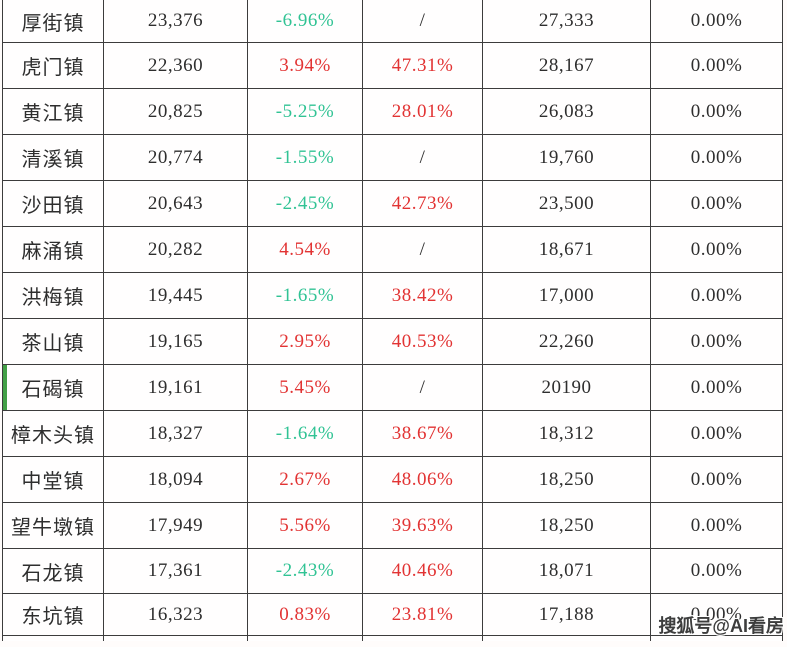  I want to click on second-pct-cell: 47.31%, so click(422, 65).